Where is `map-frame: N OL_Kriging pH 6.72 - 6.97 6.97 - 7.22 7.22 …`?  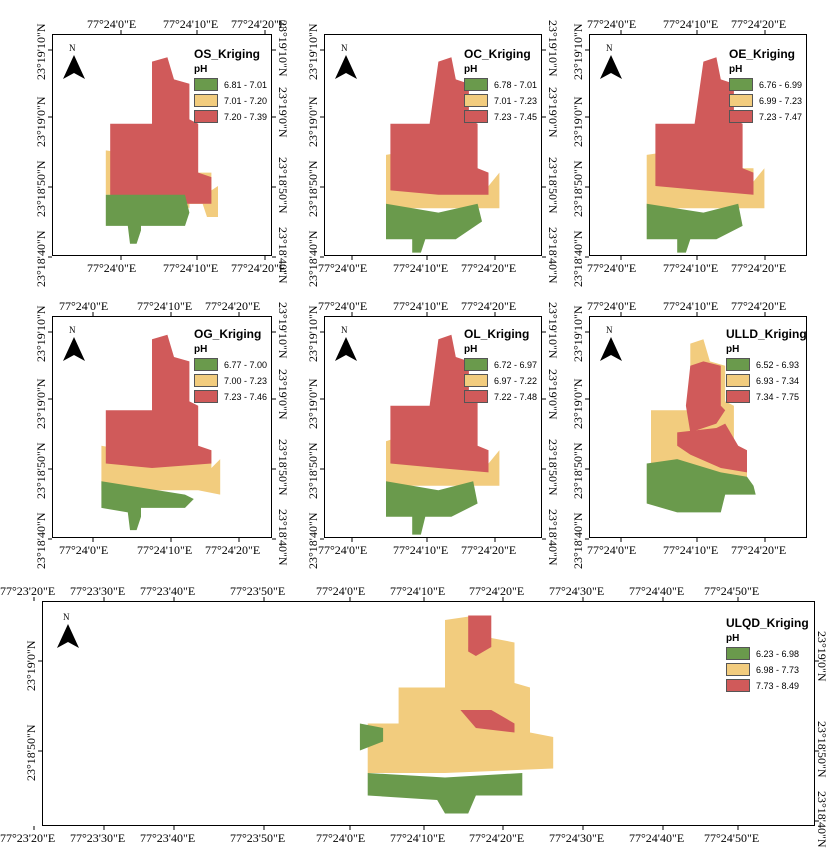
map-frame: N OL_Kriging pH 6.72 - 6.97 6.97 - 7.22 7.22 … is located at coordinates (433, 427).